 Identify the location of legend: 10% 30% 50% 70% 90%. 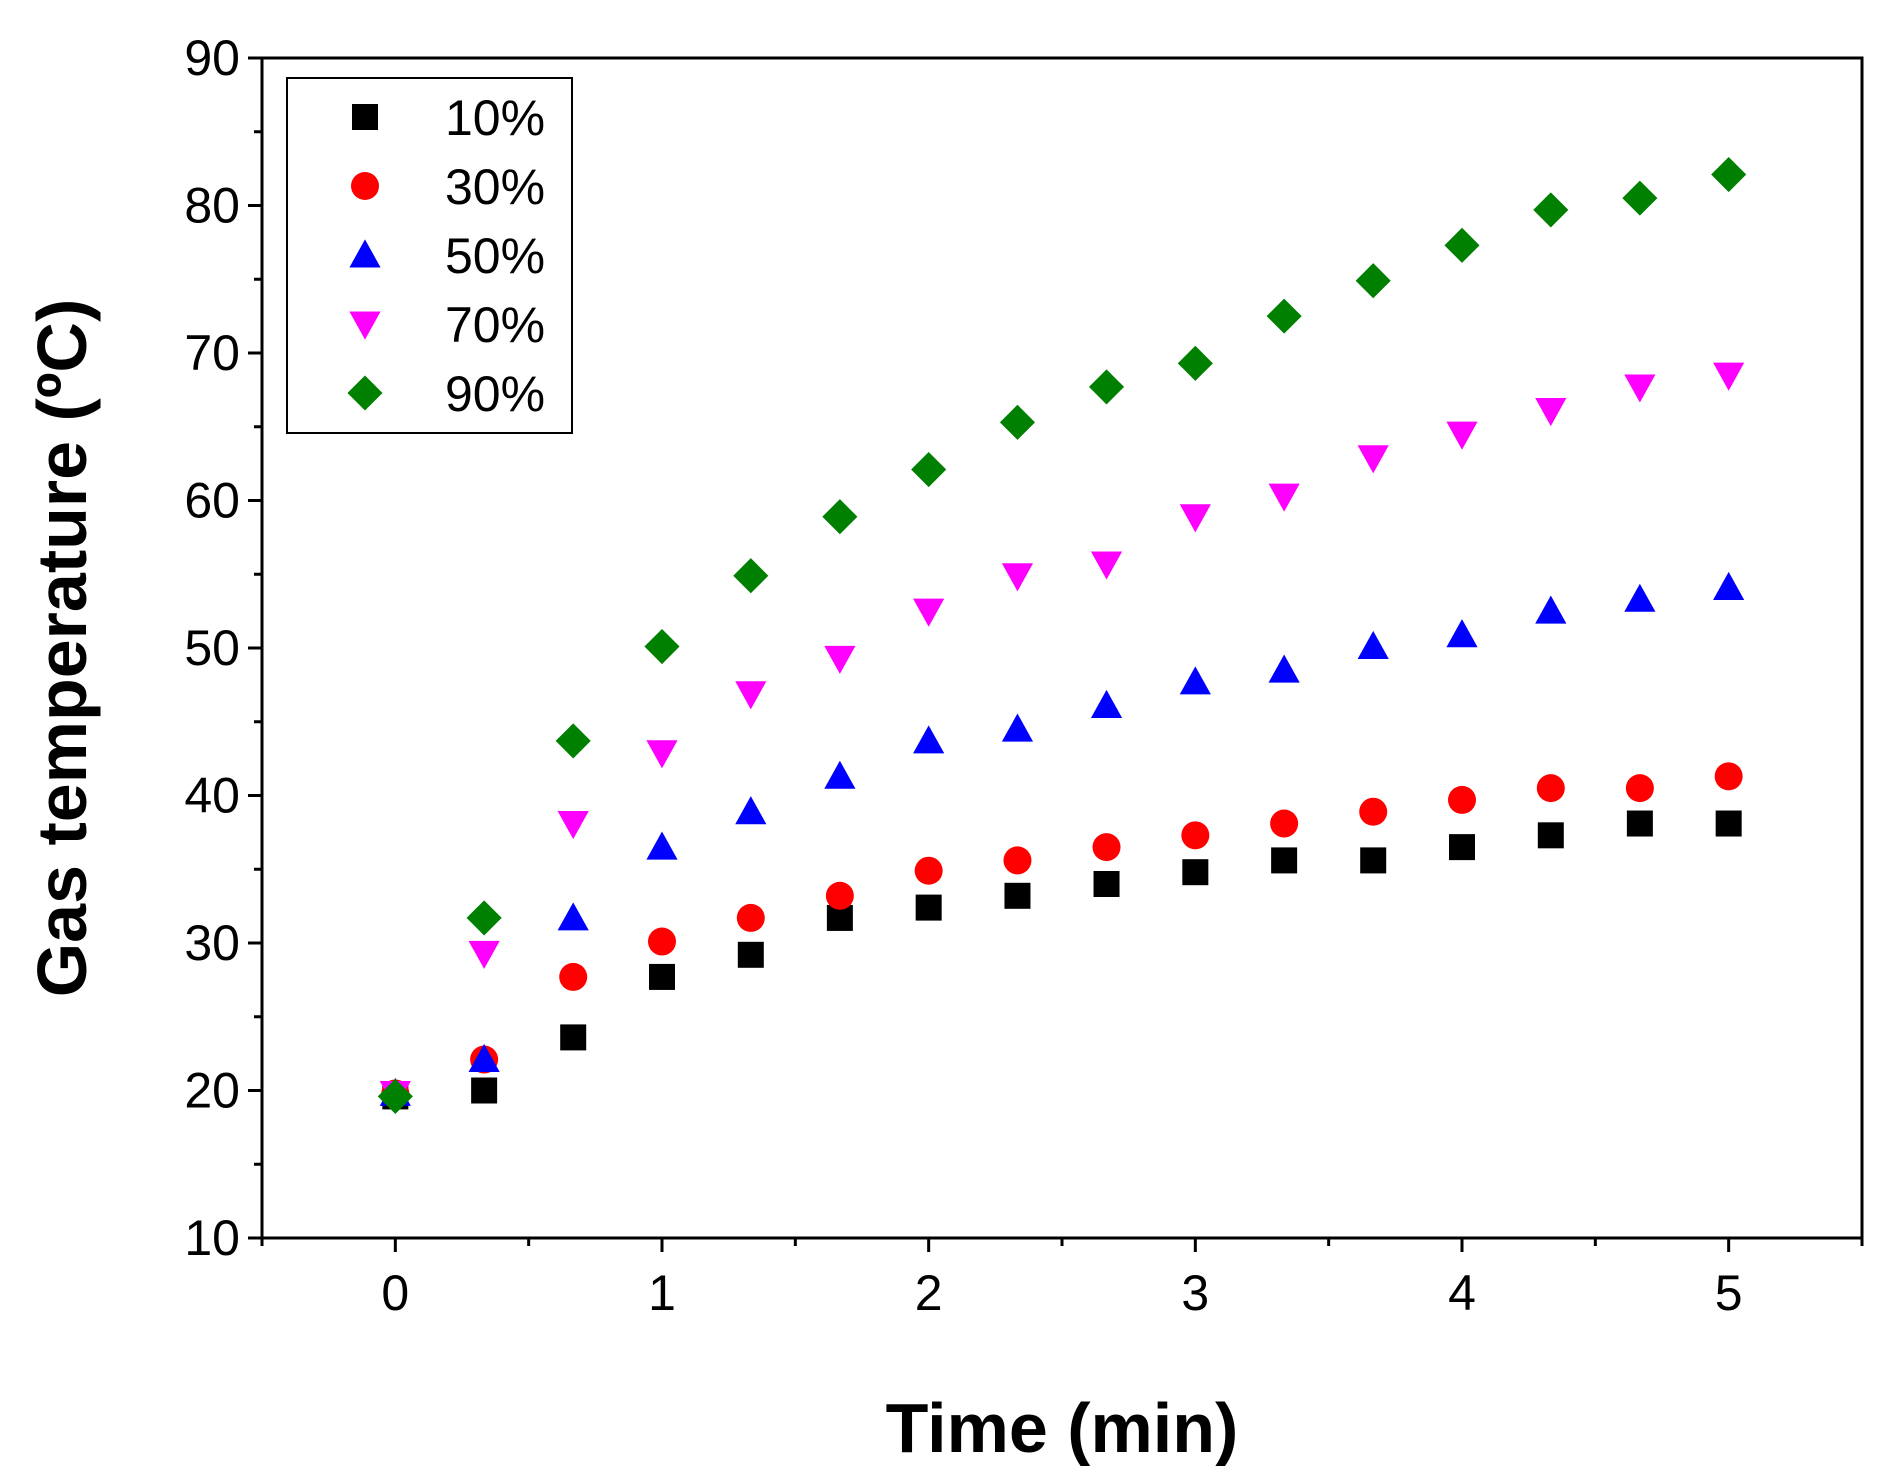
(429, 255).